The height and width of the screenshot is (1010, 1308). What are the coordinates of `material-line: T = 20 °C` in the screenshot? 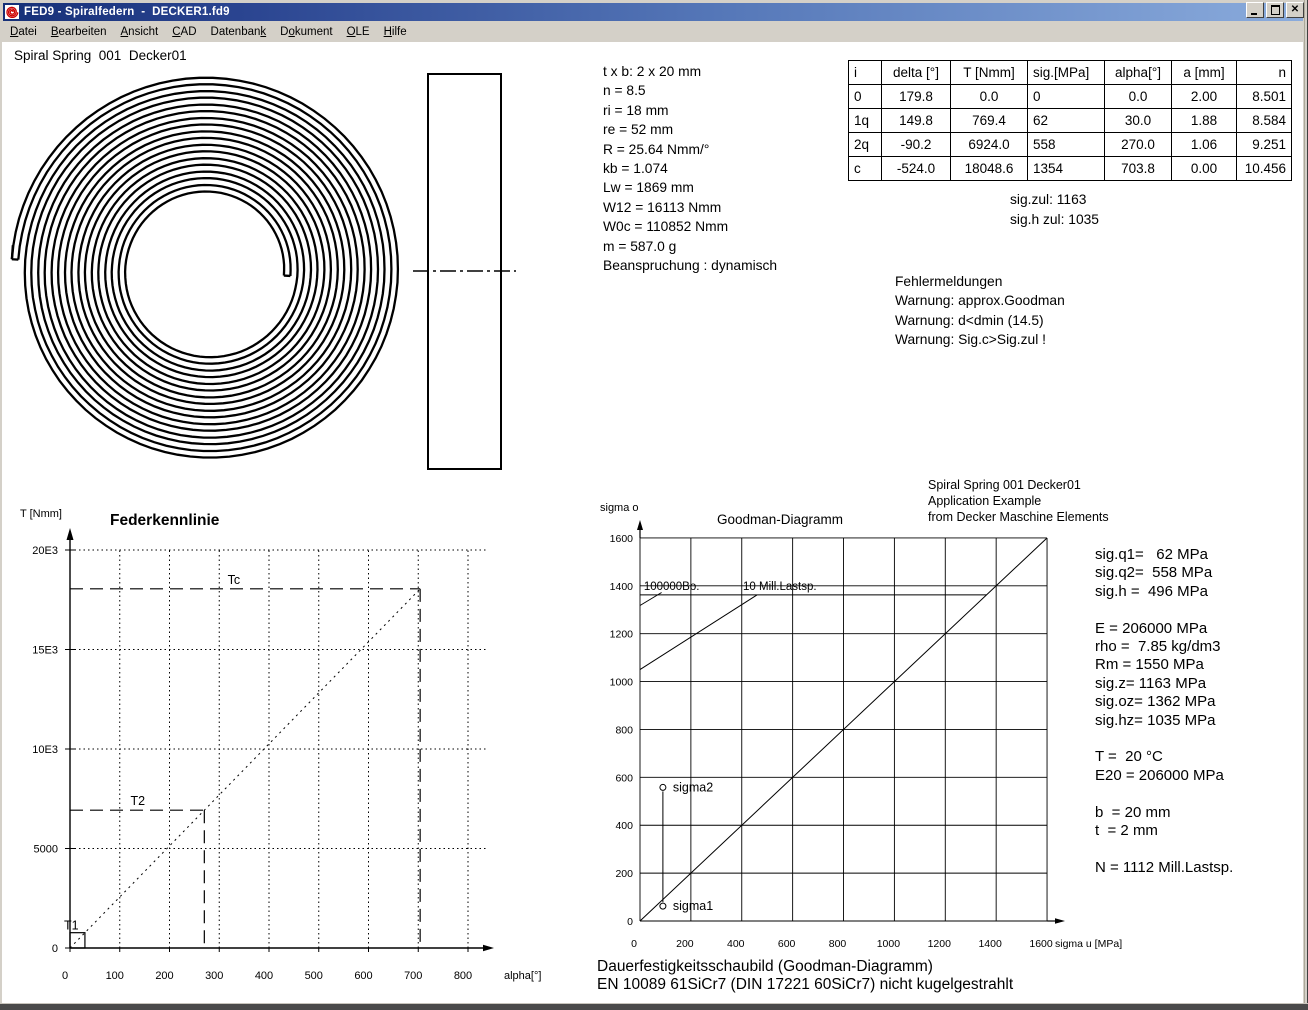 It's located at (1129, 757).